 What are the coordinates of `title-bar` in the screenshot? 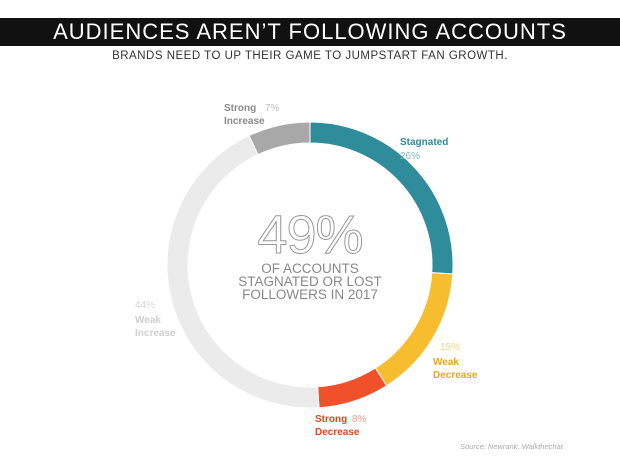 It's located at (310, 32).